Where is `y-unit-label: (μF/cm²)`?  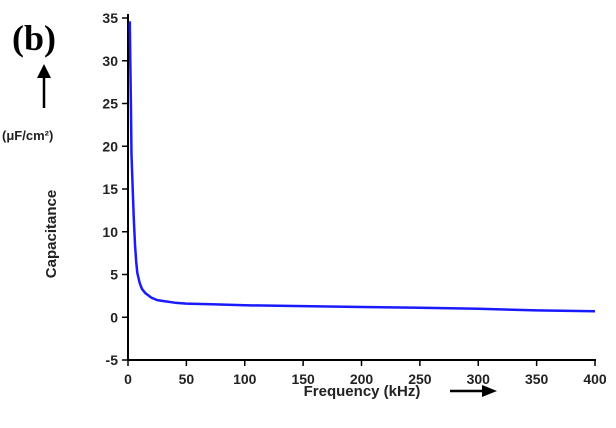
y-unit-label: (μF/cm²) is located at coordinates (27, 135).